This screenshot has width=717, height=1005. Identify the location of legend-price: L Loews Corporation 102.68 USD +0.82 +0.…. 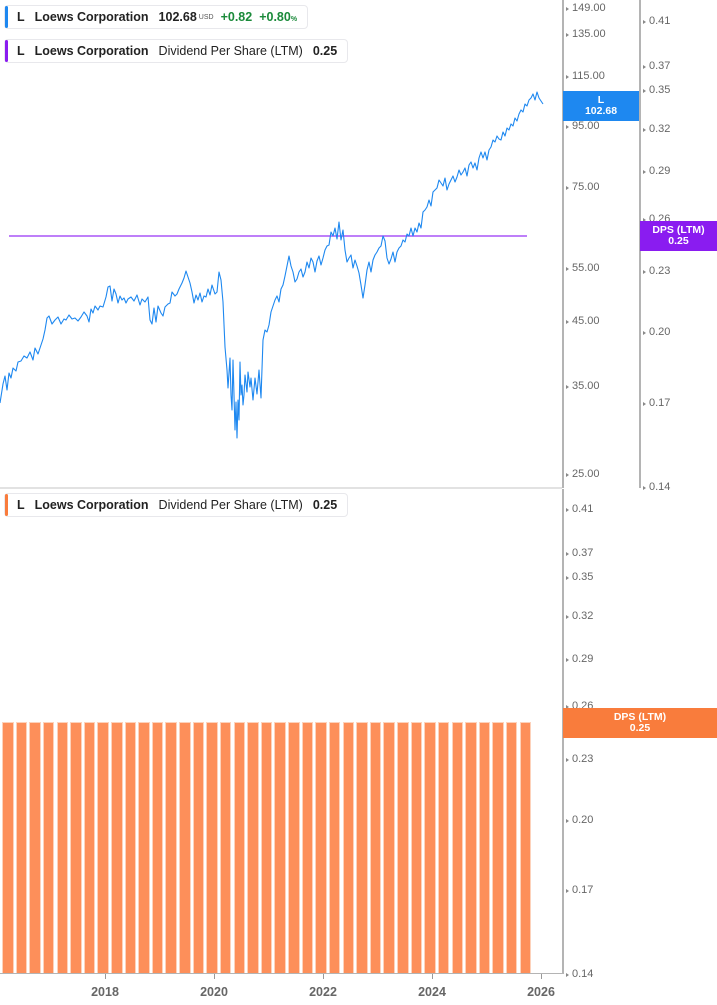
(156, 17).